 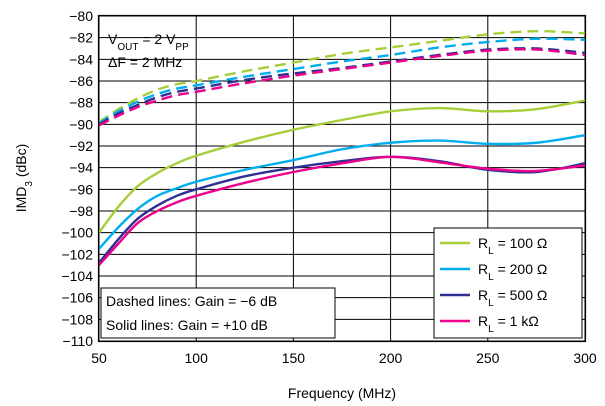 I want to click on x-tick-labels: 50 100 150 200 250 300, so click(x=344, y=358).